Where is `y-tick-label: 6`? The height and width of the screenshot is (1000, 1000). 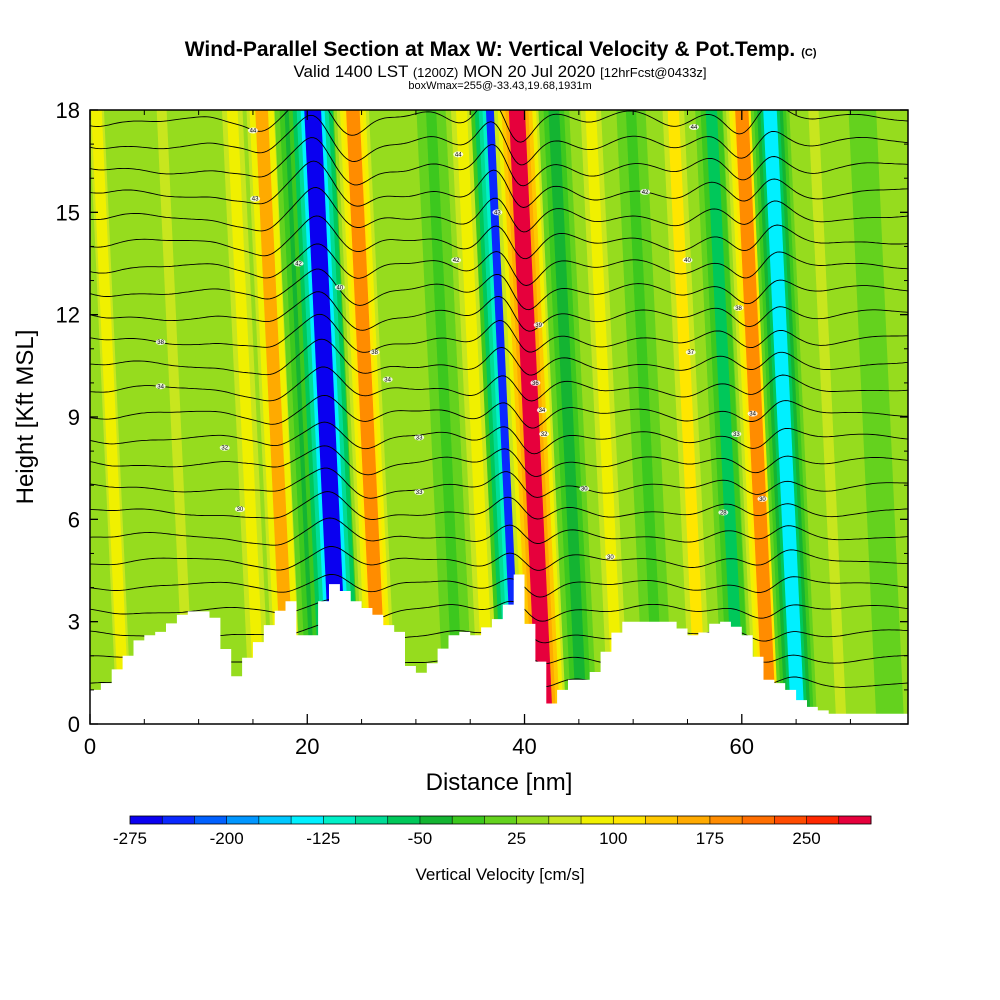
y-tick-label: 6 is located at coordinates (74, 519).